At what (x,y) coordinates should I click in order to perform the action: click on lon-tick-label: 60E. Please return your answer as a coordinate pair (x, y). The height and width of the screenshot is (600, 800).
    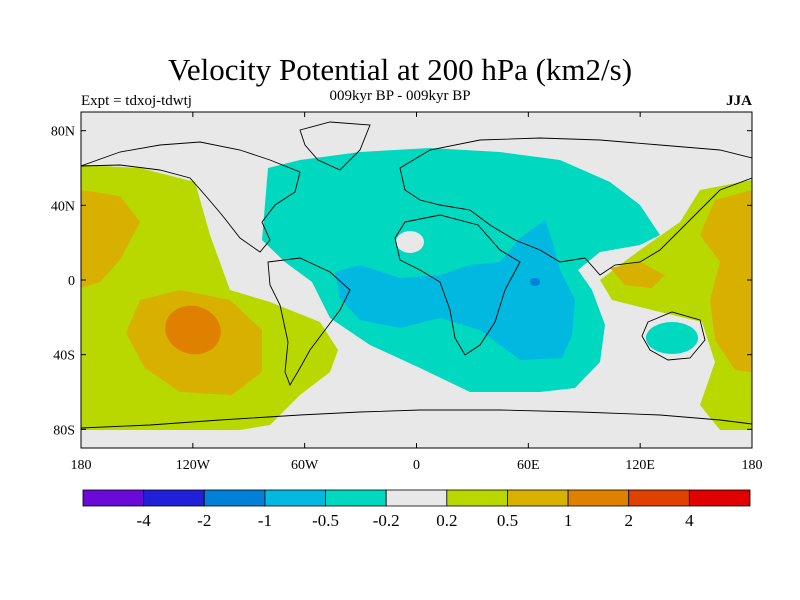
    Looking at the image, I should click on (528, 465).